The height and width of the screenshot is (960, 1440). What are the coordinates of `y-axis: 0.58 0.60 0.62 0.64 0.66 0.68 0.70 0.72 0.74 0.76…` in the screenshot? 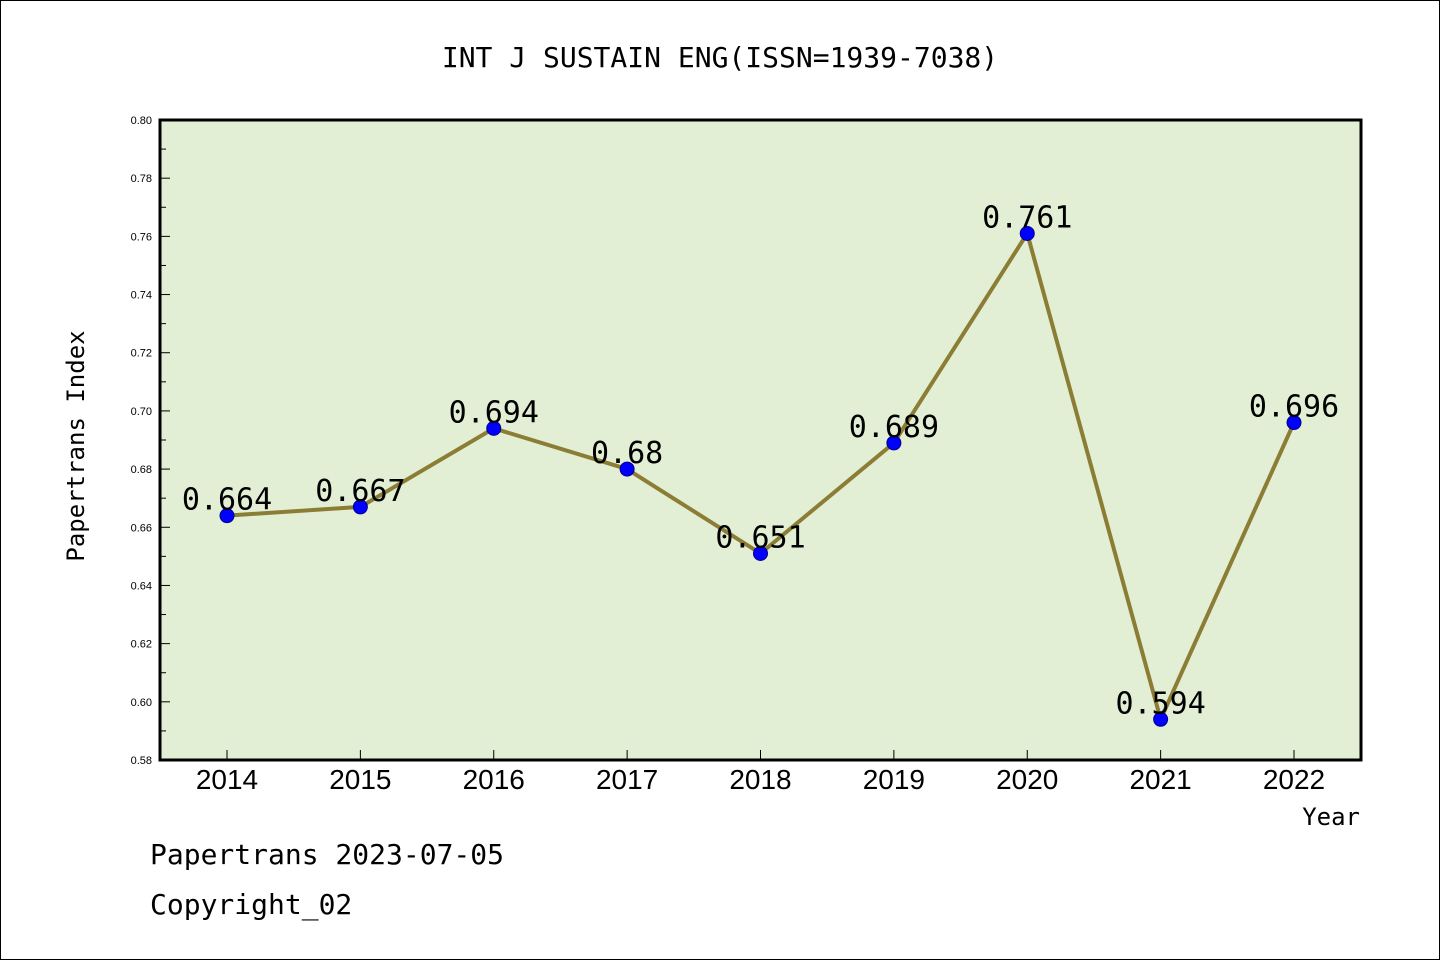 It's located at (150, 441).